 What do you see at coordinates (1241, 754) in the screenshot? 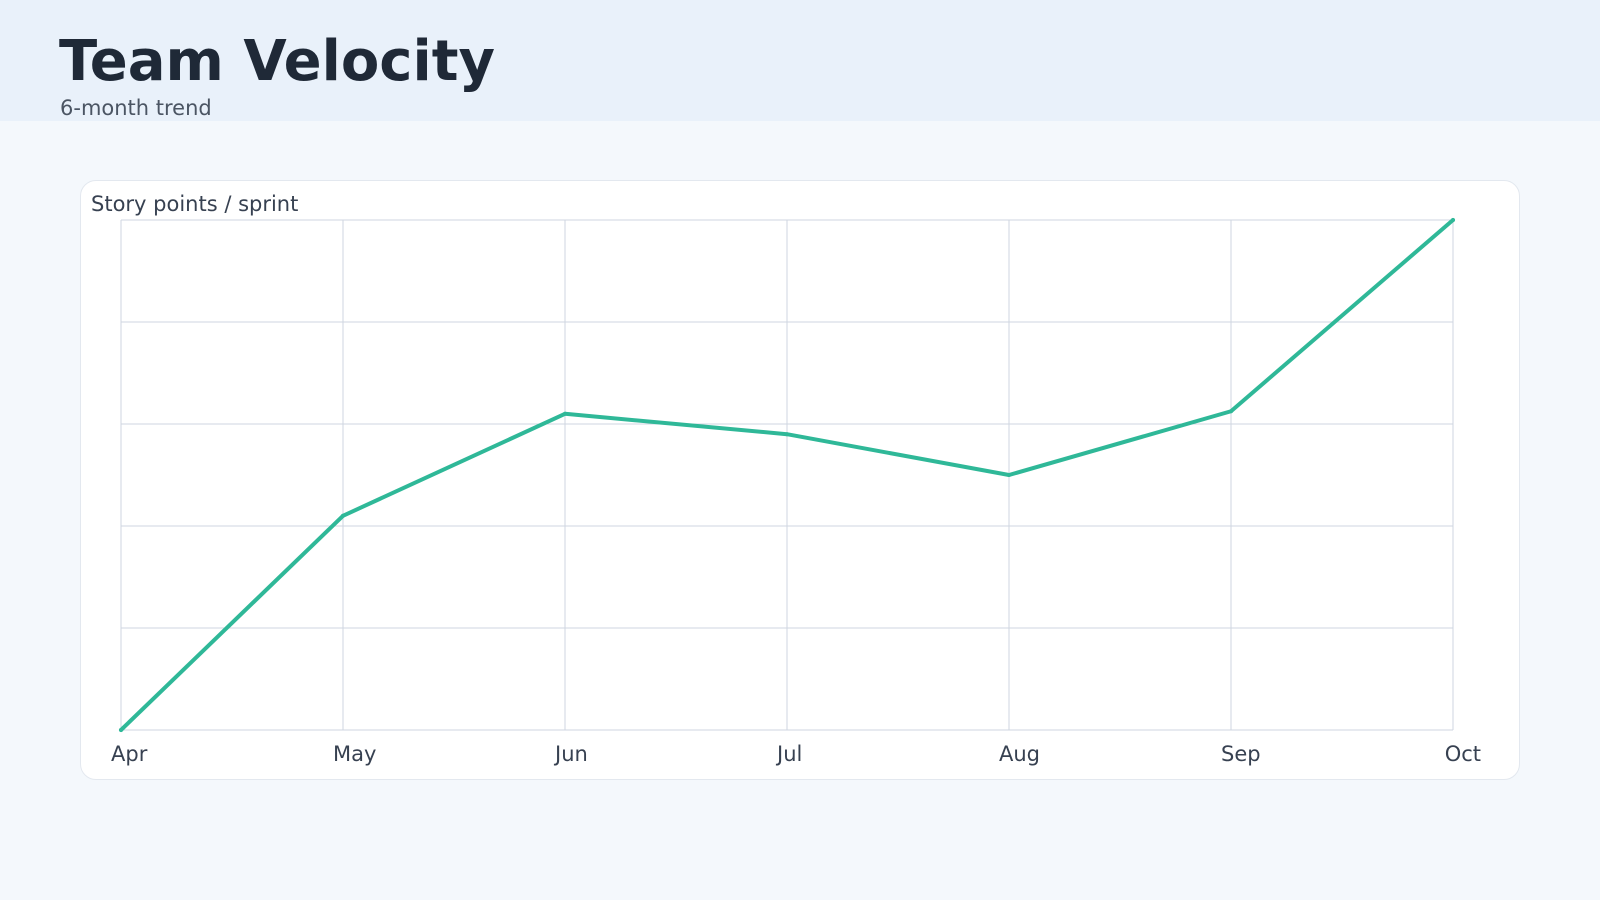
I see `x-tick-label: Sep` at bounding box center [1241, 754].